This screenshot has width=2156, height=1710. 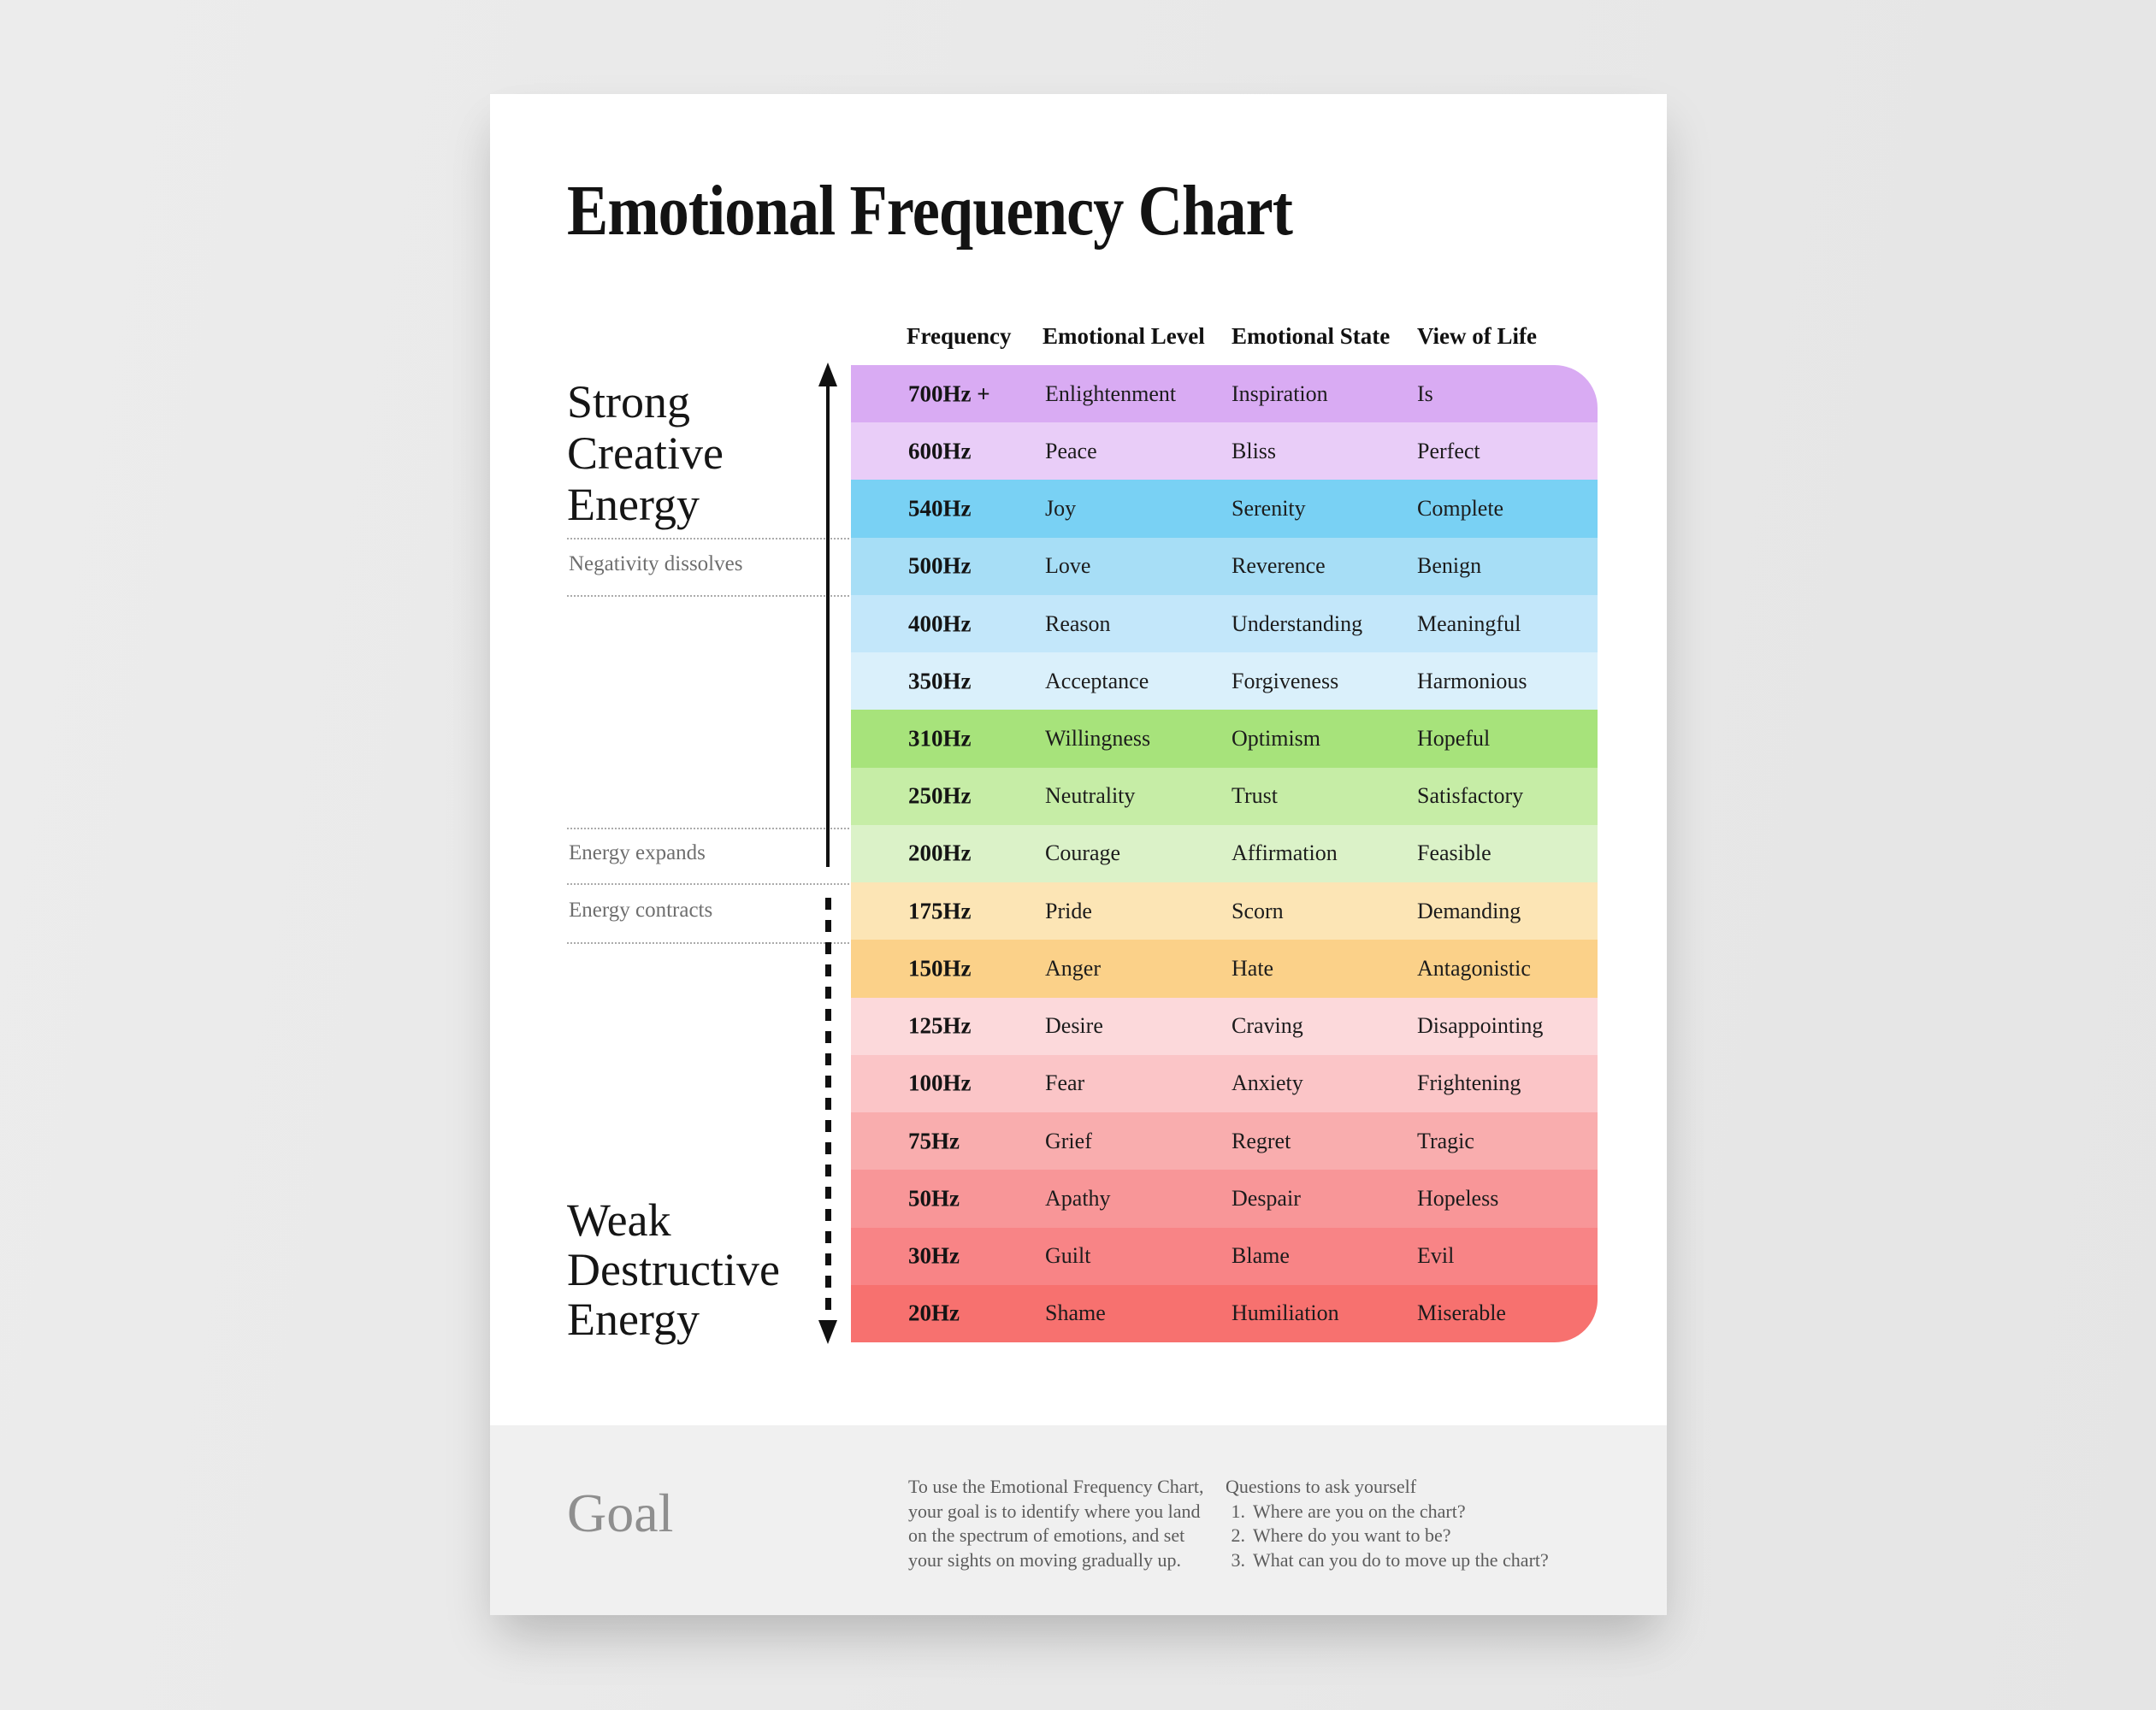 What do you see at coordinates (1261, 1256) in the screenshot?
I see `state-cell: Blame` at bounding box center [1261, 1256].